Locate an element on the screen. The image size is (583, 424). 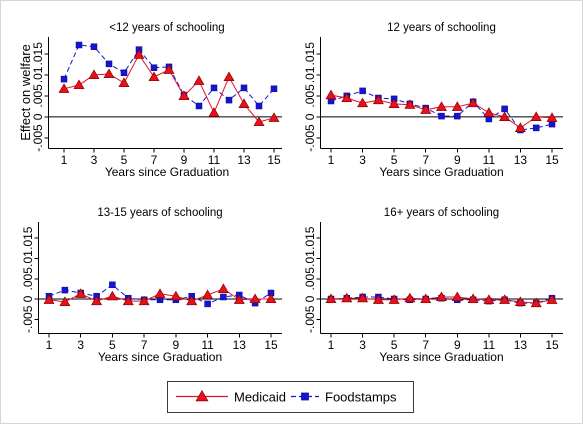
legend-item-foodstamps: Foodstamps is located at coordinates (344, 397).